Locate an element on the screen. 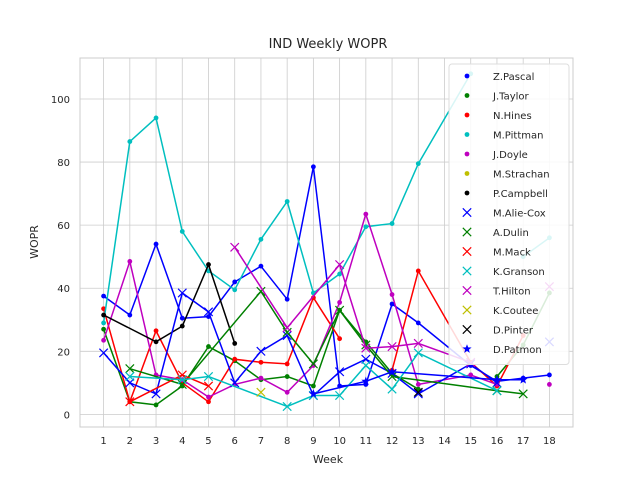 This screenshot has height=480, width=640. x-tick-label: 17 is located at coordinates (523, 441).